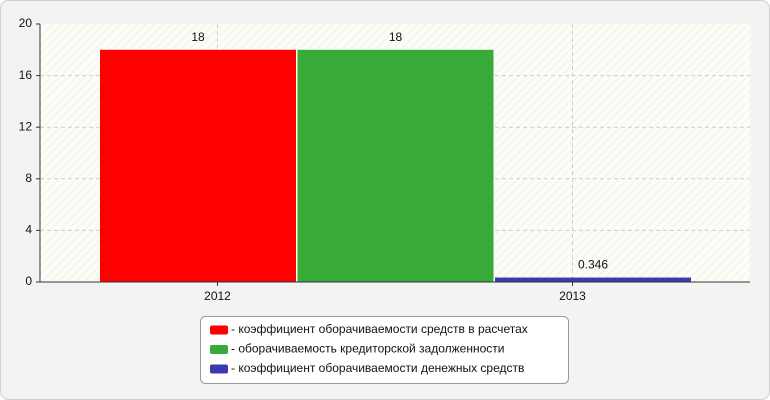 The image size is (770, 400). I want to click on x-tick-label: 2013, so click(572, 296).